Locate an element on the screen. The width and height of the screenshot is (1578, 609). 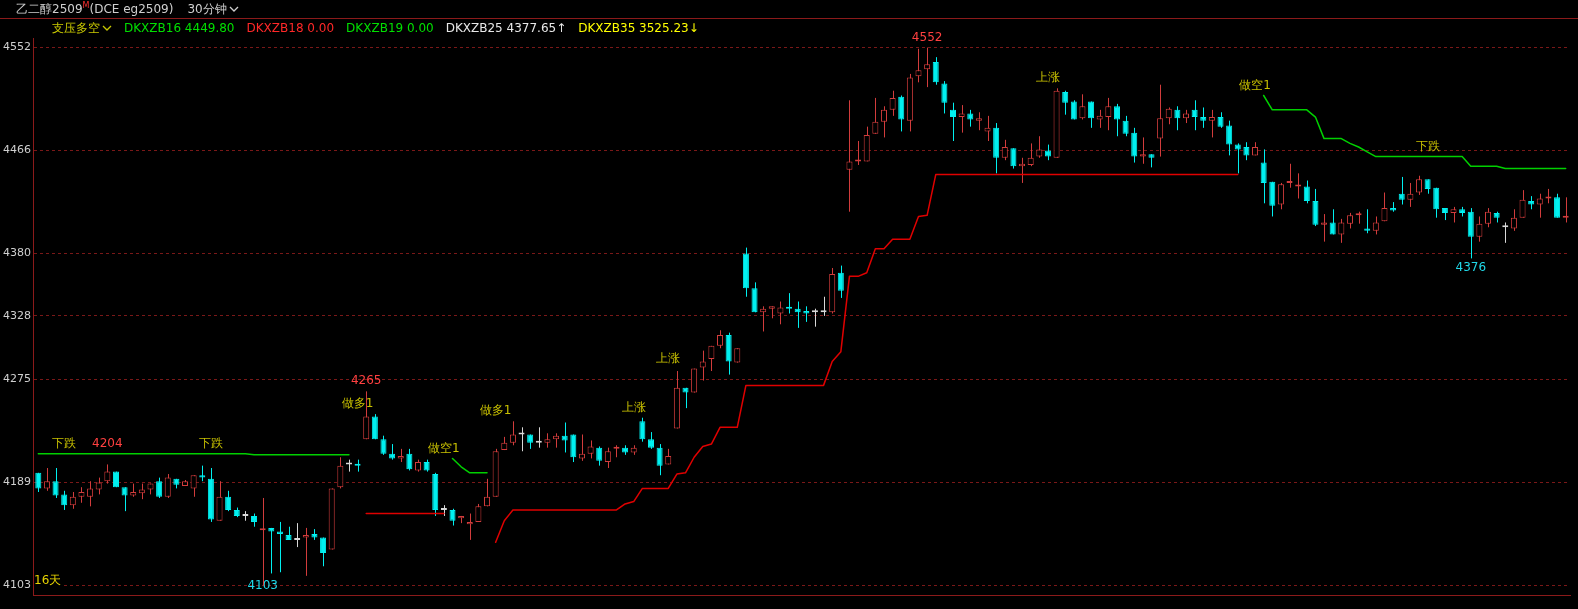
y-tick-label: 4328 is located at coordinates (16, 315).